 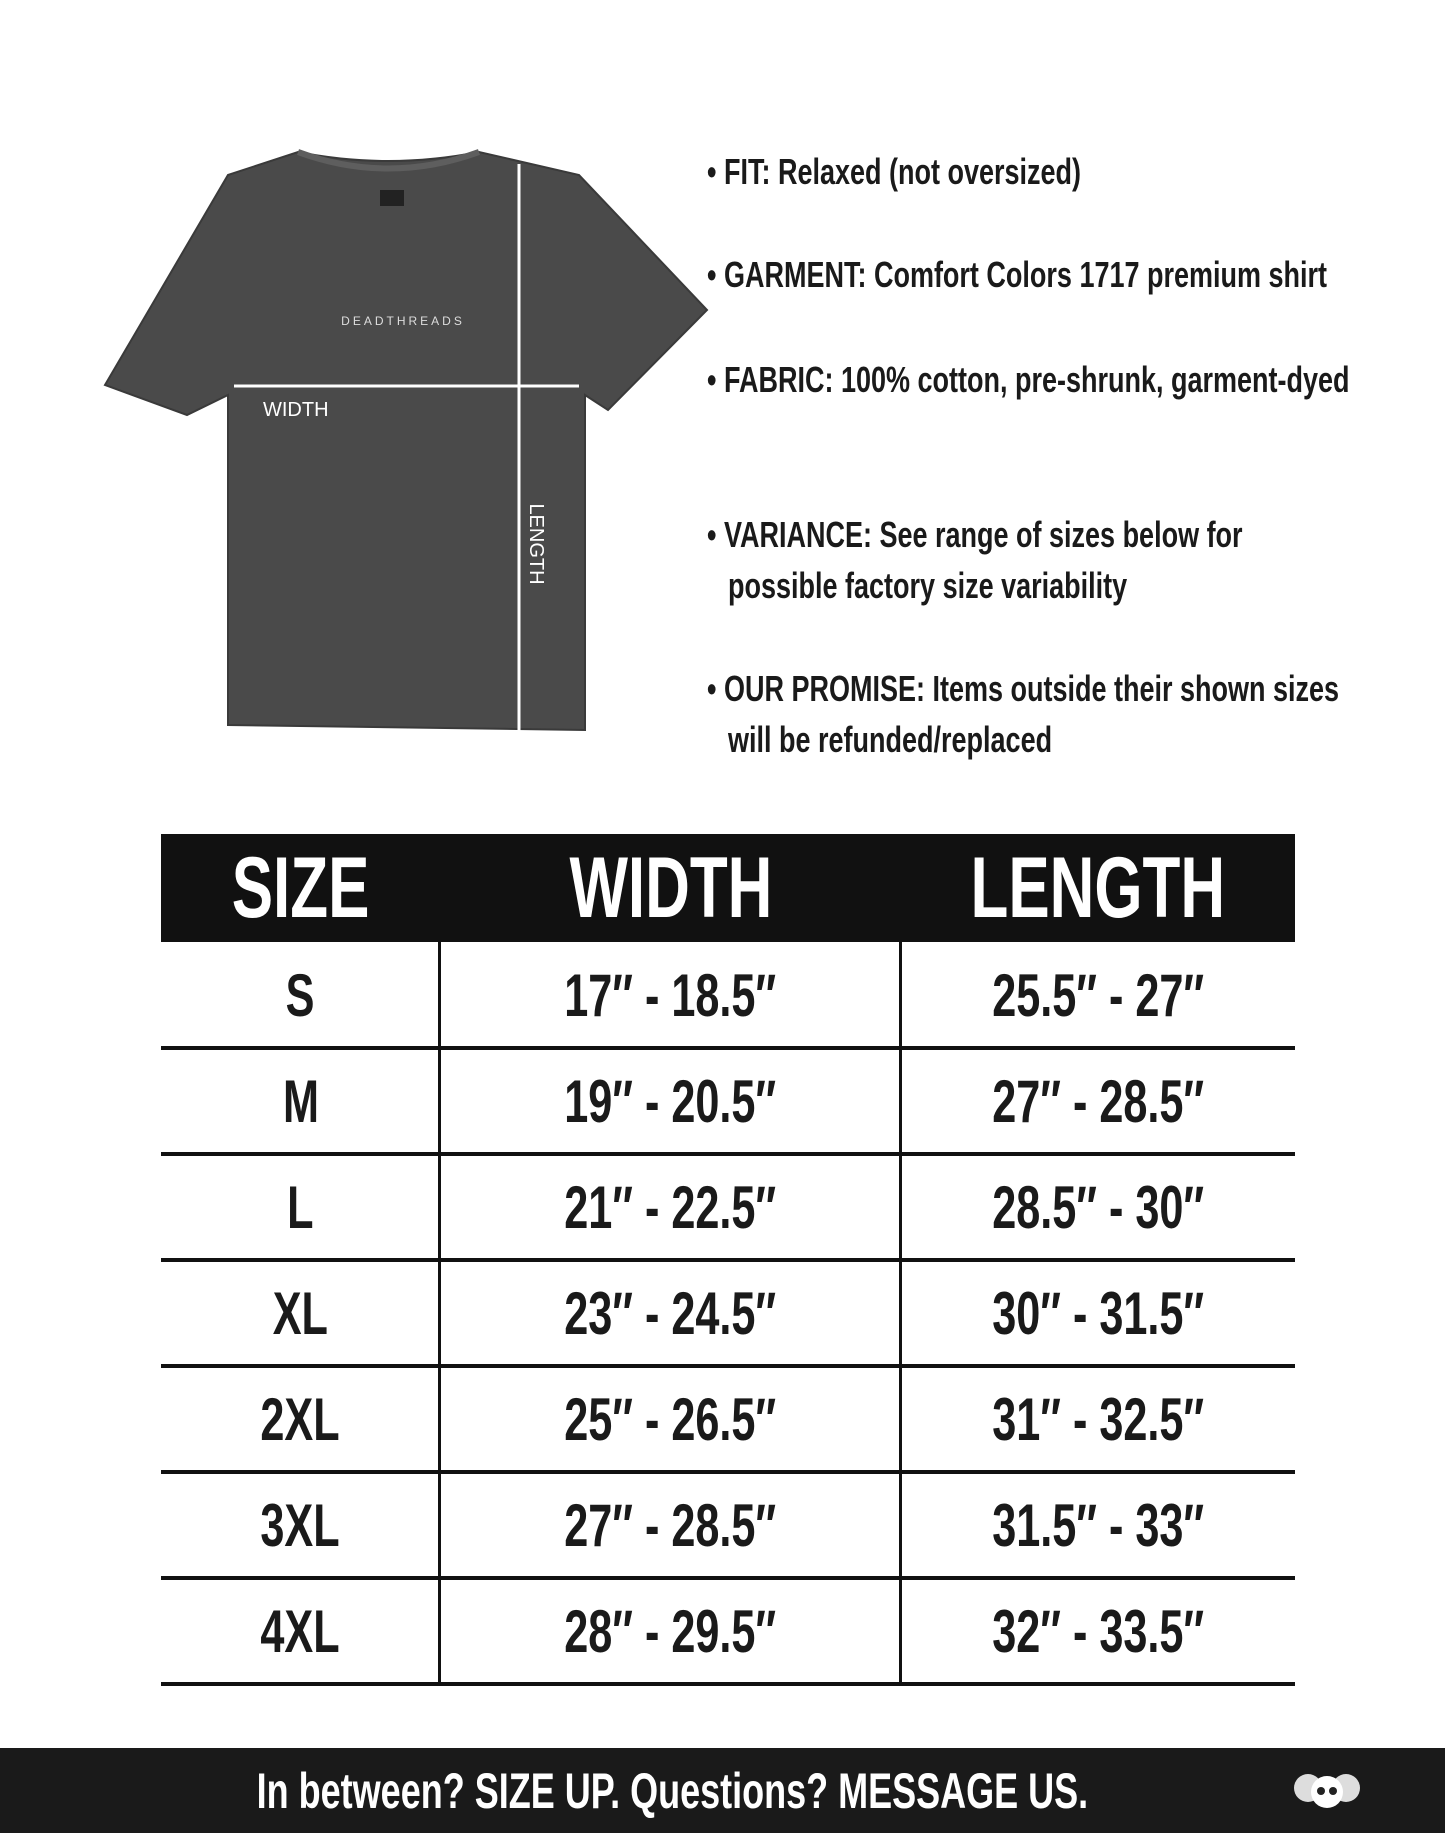 What do you see at coordinates (388, 160) in the screenshot?
I see `collar` at bounding box center [388, 160].